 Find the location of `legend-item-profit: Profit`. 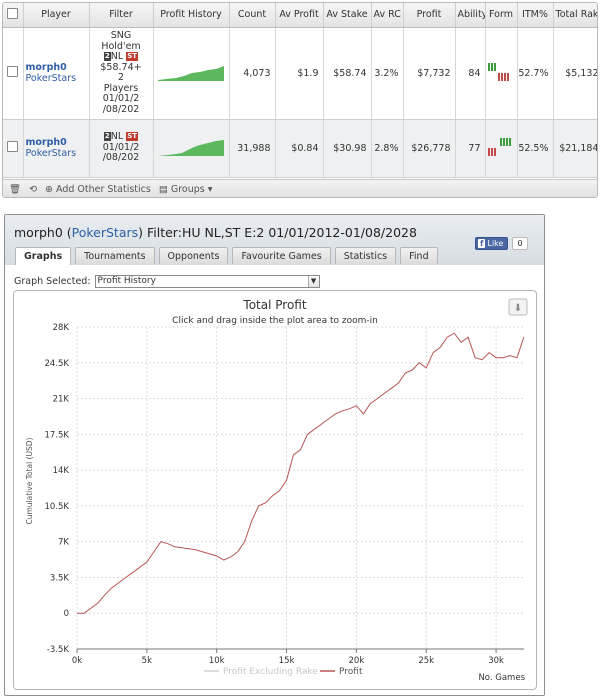

legend-item-profit: Profit is located at coordinates (351, 672).